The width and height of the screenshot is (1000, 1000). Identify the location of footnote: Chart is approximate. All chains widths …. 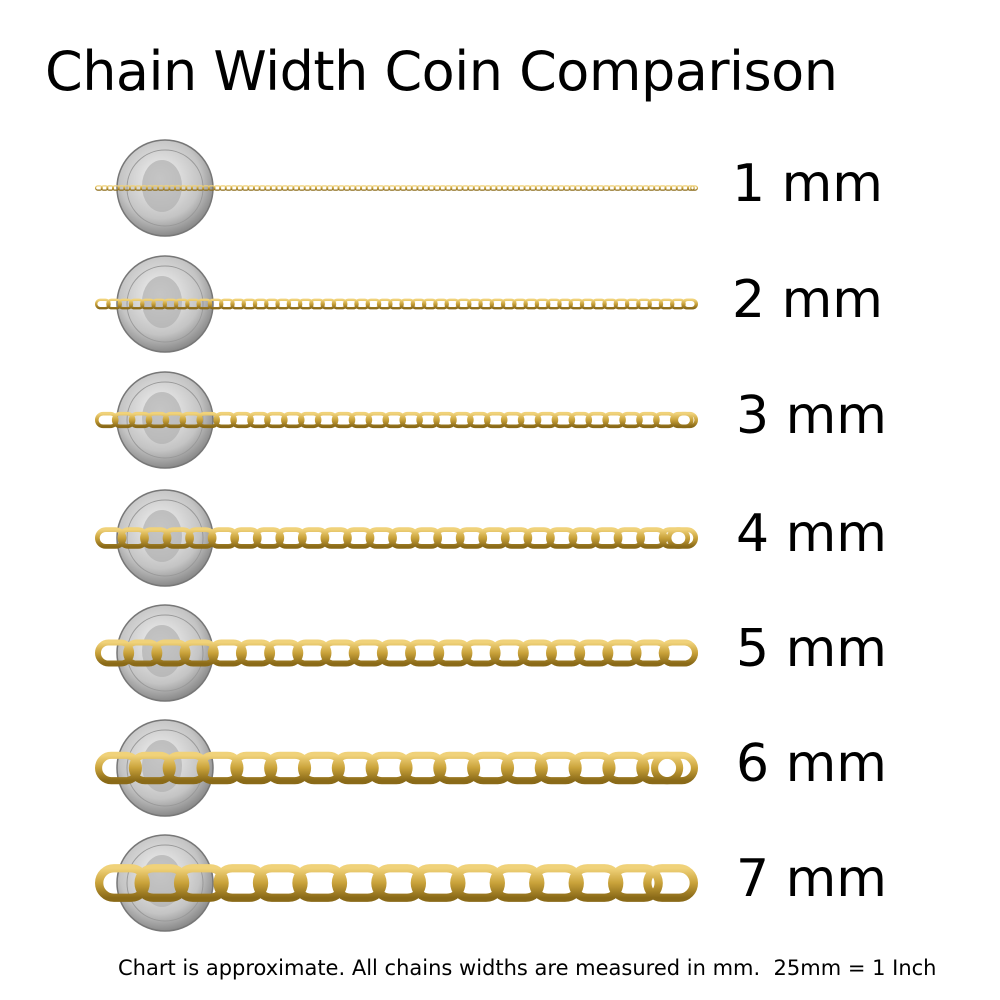
(527, 968).